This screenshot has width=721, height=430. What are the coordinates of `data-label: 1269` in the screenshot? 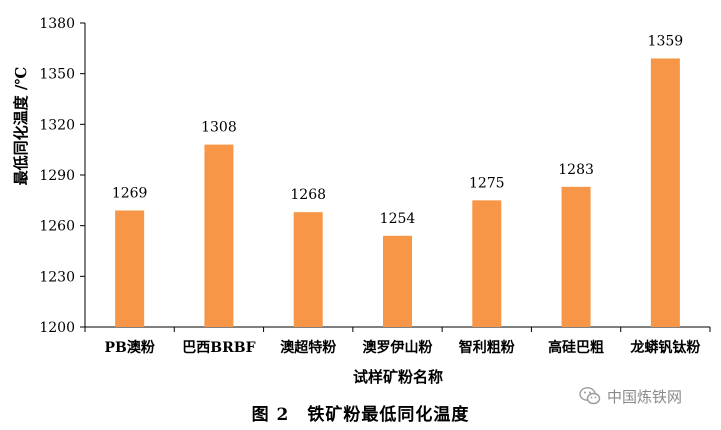 It's located at (130, 193).